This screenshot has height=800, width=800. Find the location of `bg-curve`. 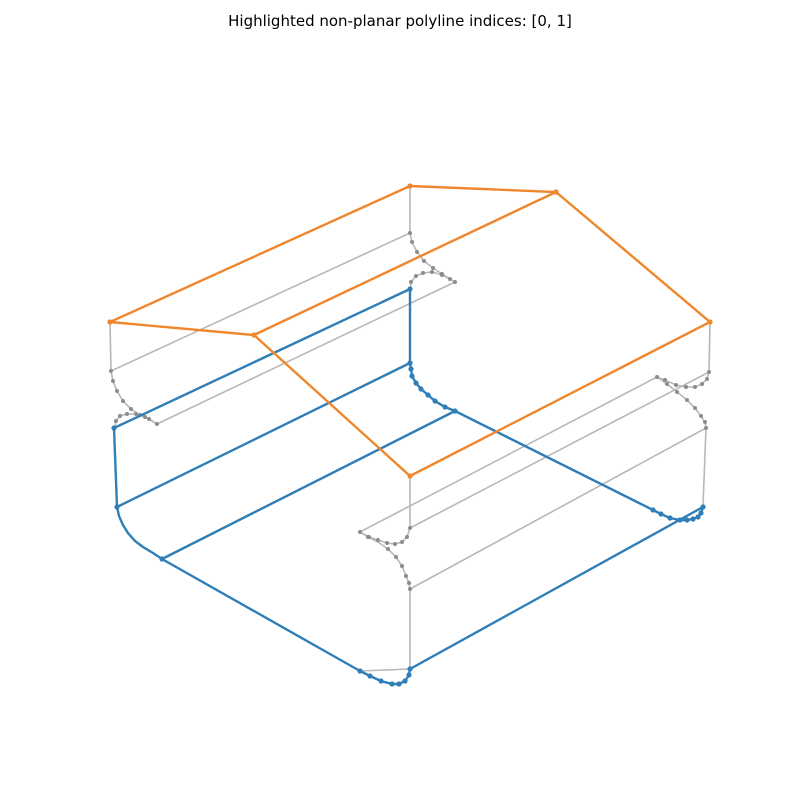

bg-curve is located at coordinates (134, 397).